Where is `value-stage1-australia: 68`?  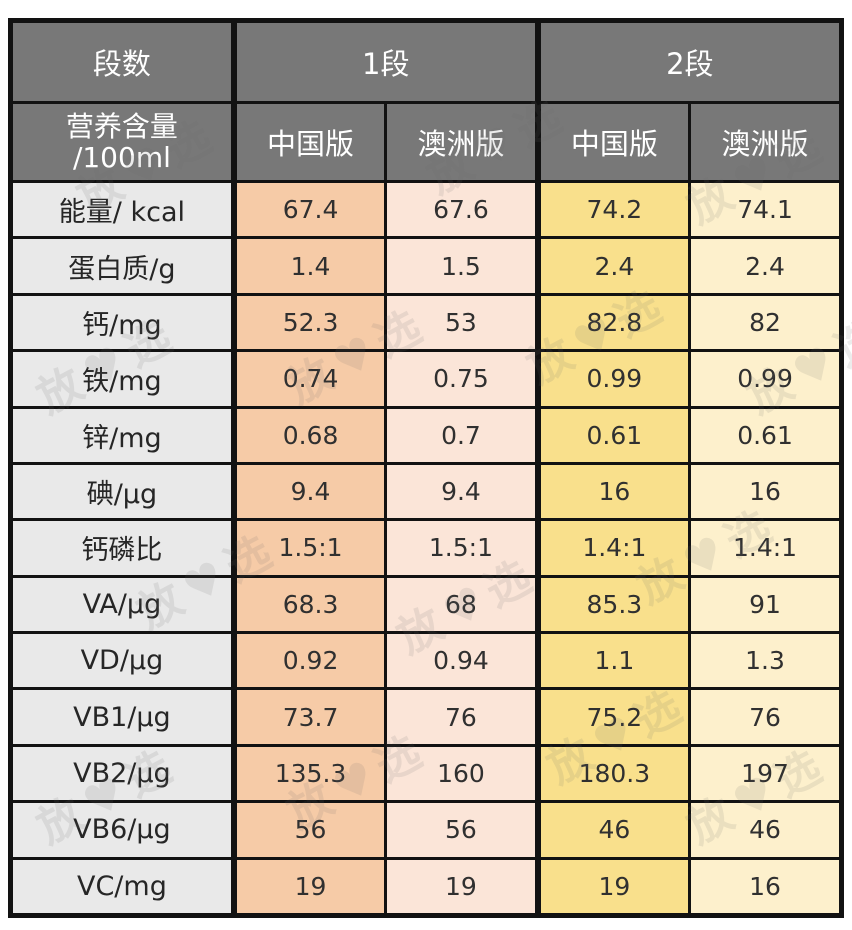 value-stage1-australia: 68 is located at coordinates (462, 604).